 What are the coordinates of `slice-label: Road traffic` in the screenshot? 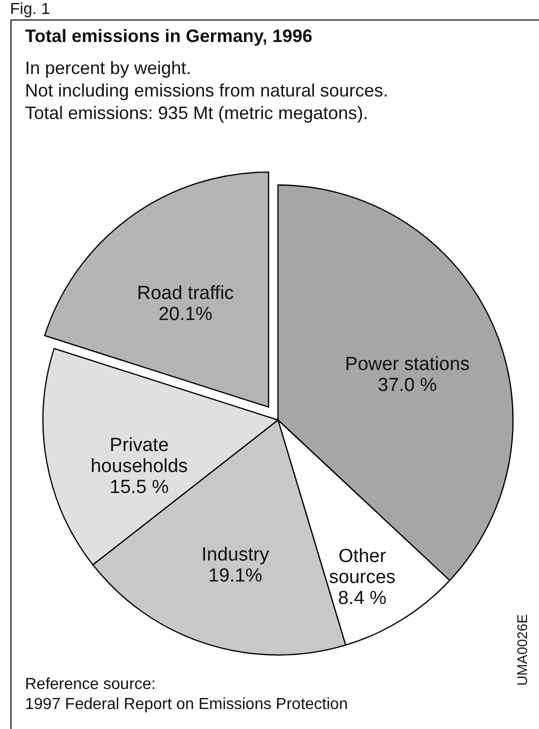 It's located at (185, 293).